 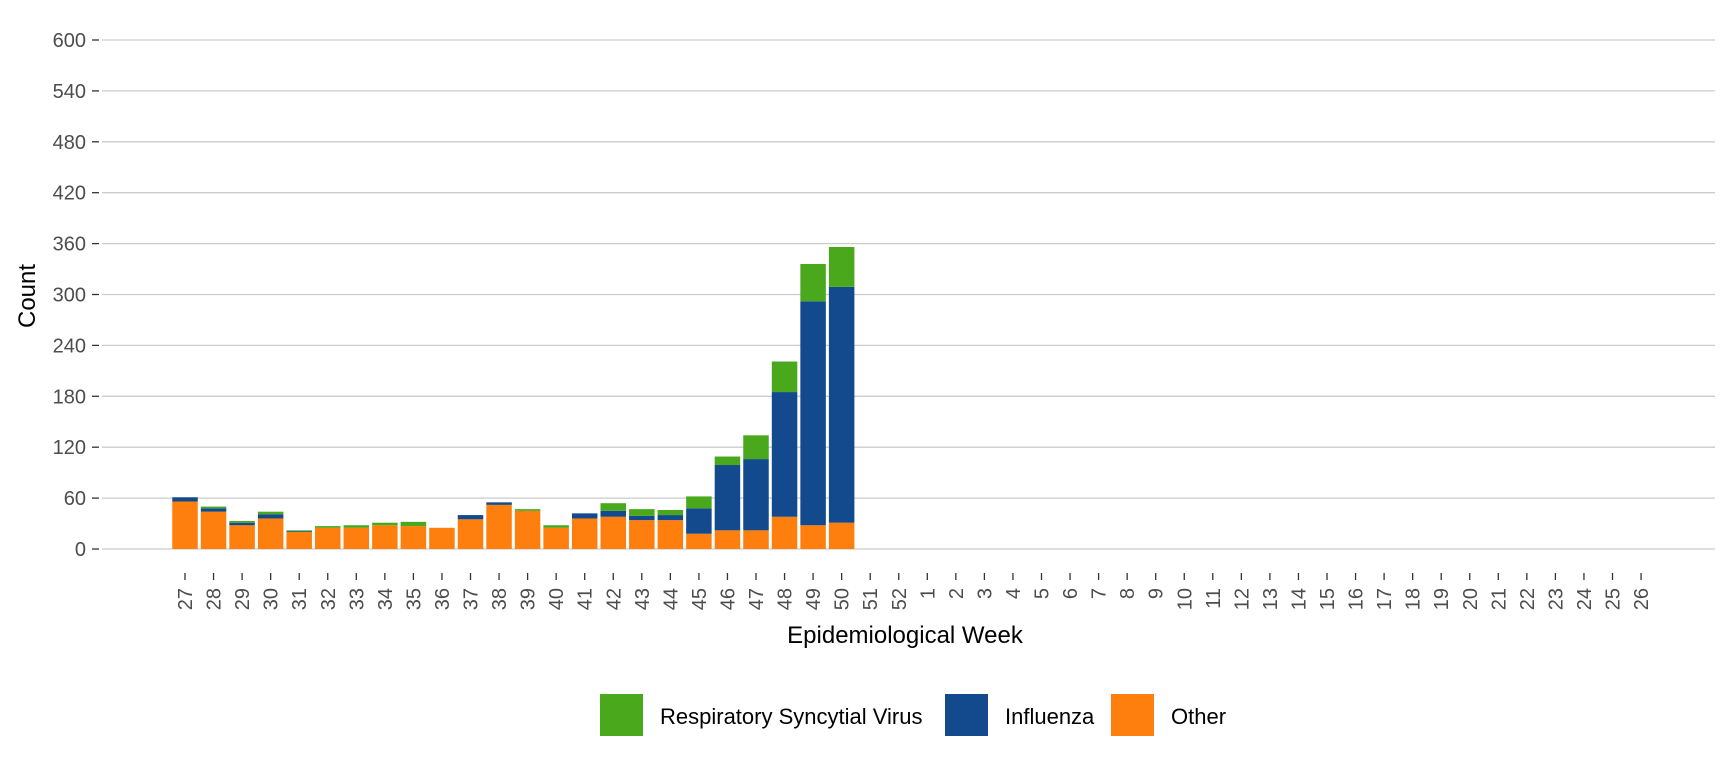 What do you see at coordinates (1385, 599) in the screenshot?
I see `x-tick-label: 17` at bounding box center [1385, 599].